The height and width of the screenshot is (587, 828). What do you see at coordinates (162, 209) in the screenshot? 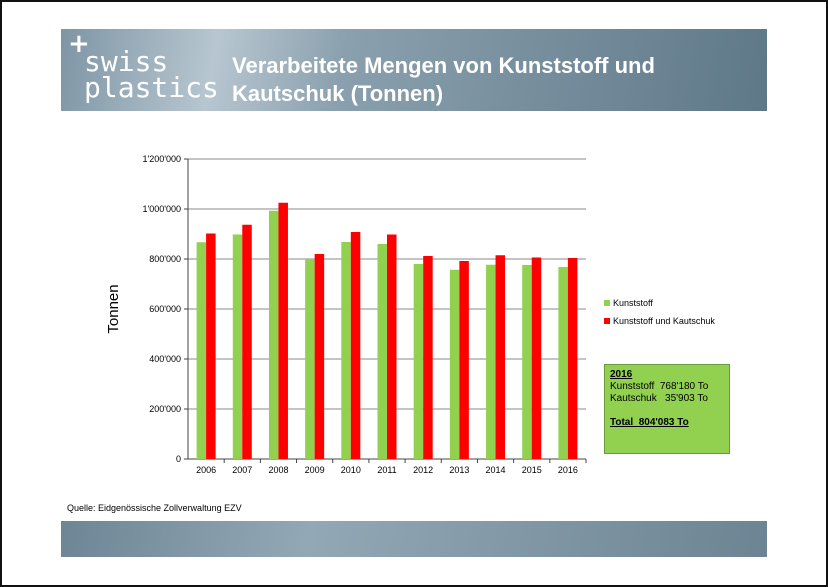
I see `y-tick-label: 1'000'000` at bounding box center [162, 209].